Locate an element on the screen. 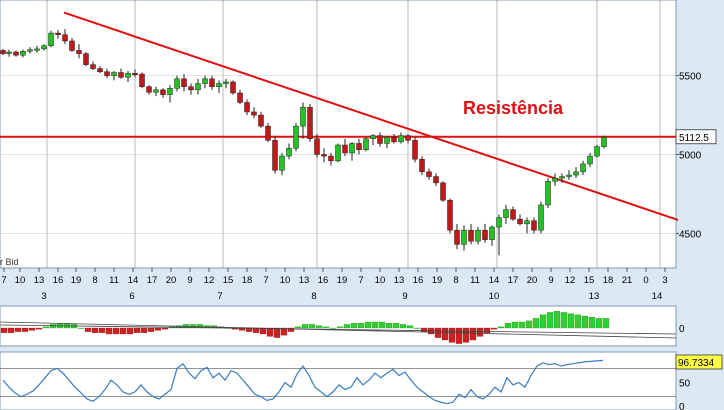  x-tick-label: 14 is located at coordinates (494, 280).